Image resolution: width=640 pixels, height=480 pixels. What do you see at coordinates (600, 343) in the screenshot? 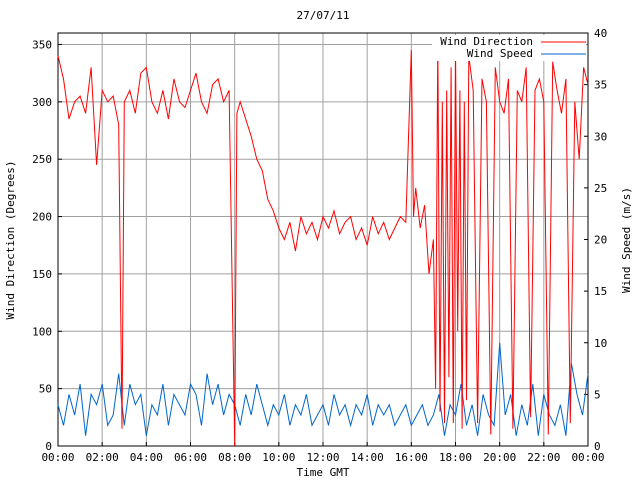
I see `y-right-tick-label: 10` at bounding box center [600, 343].